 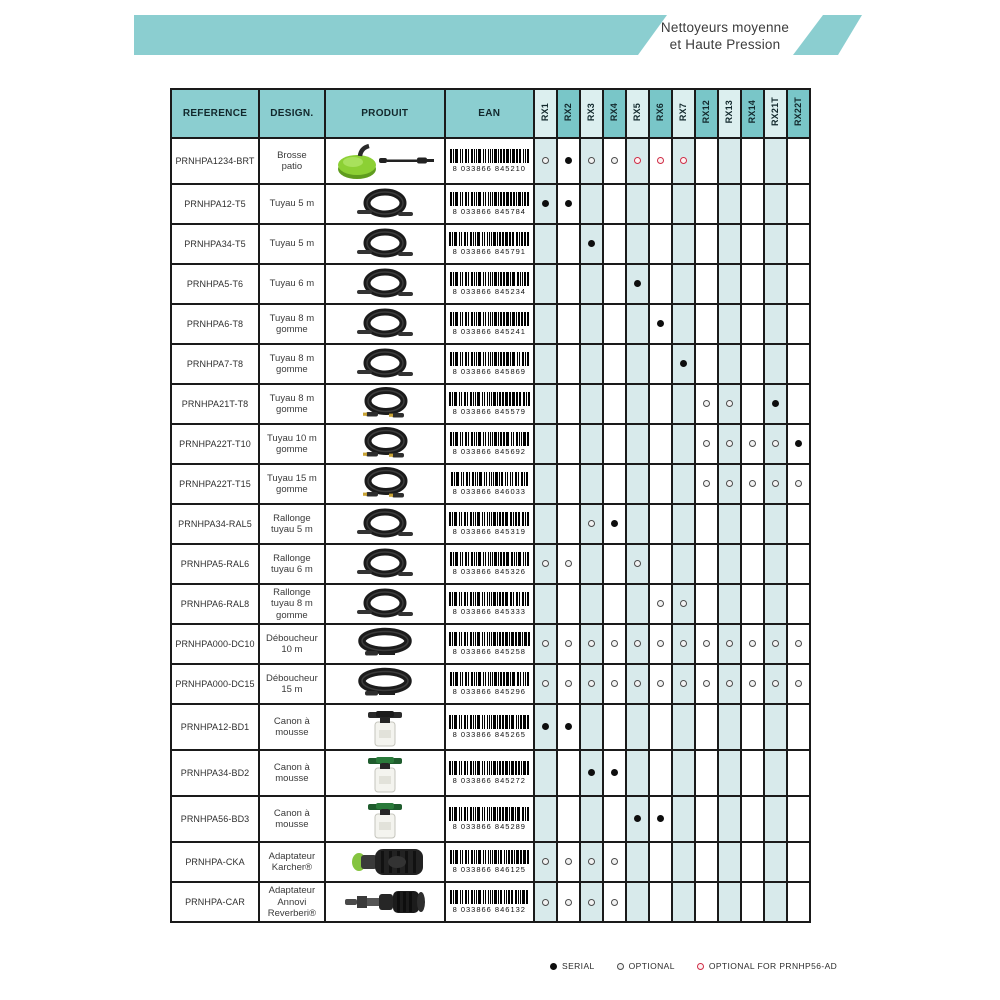 What do you see at coordinates (215, 862) in the screenshot?
I see `reference-cell: PRNHPA-CKA` at bounding box center [215, 862].